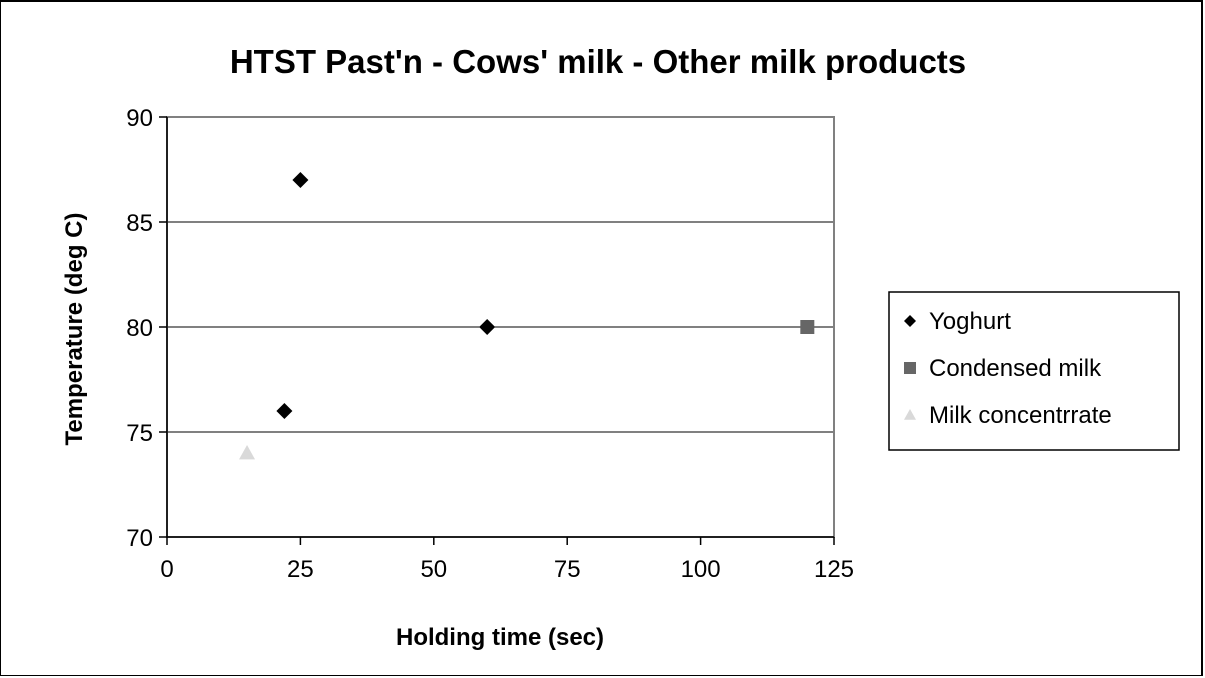  What do you see at coordinates (247, 452) in the screenshot?
I see `data-point-milk-concentrrate` at bounding box center [247, 452].